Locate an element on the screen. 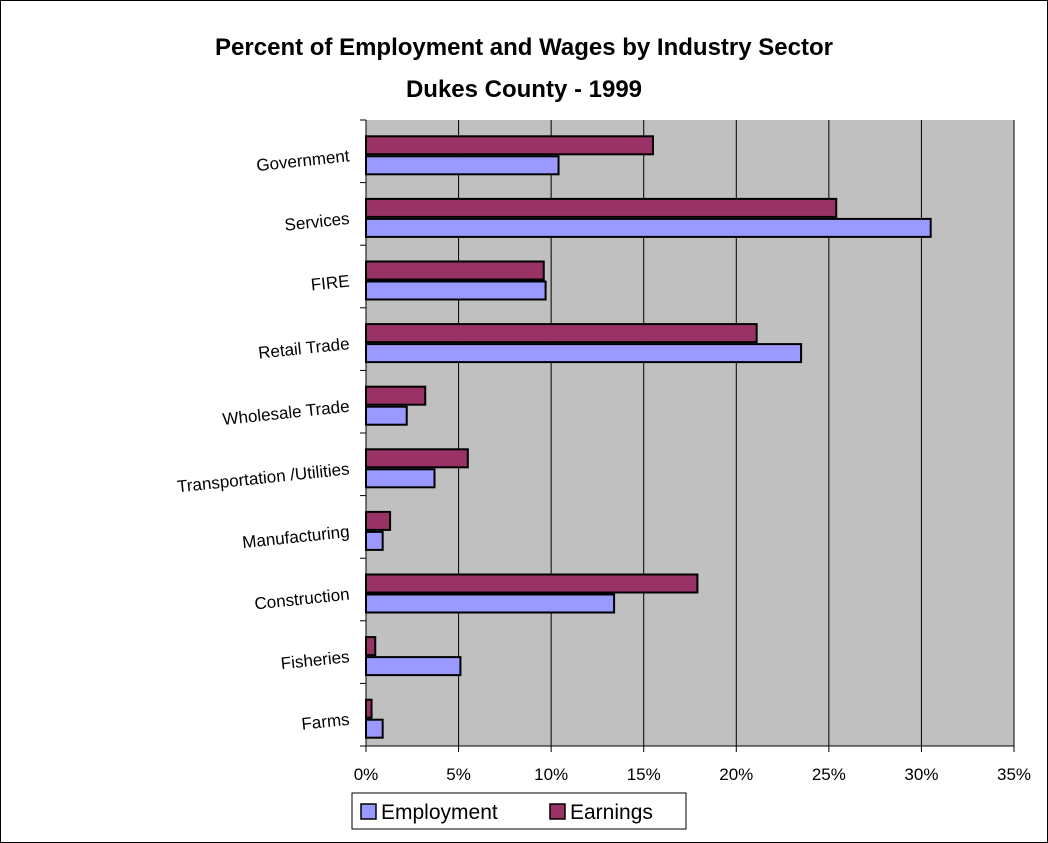 The image size is (1048, 843). x-tick-label: 35% is located at coordinates (1014, 774).